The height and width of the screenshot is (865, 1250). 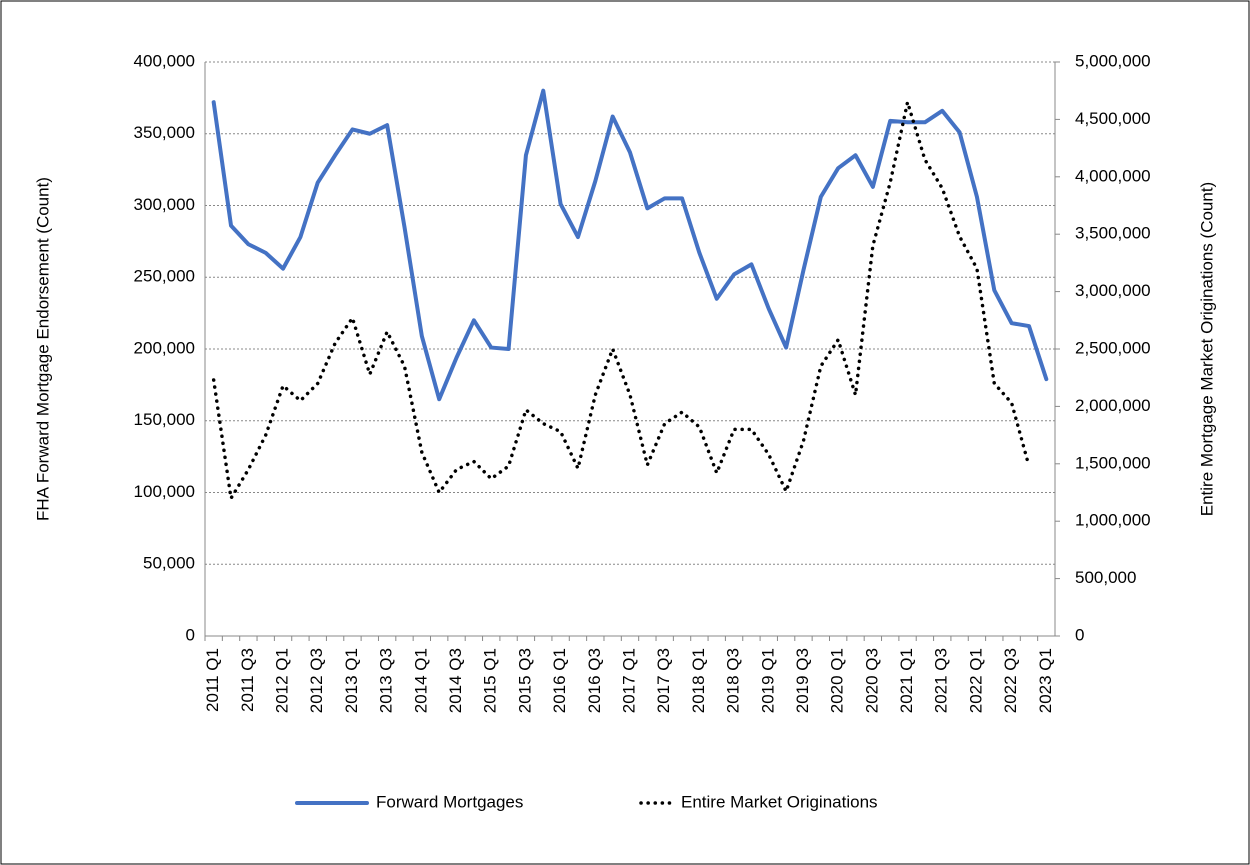 What do you see at coordinates (164, 491) in the screenshot?
I see `y-tick-label: 100,000` at bounding box center [164, 491].